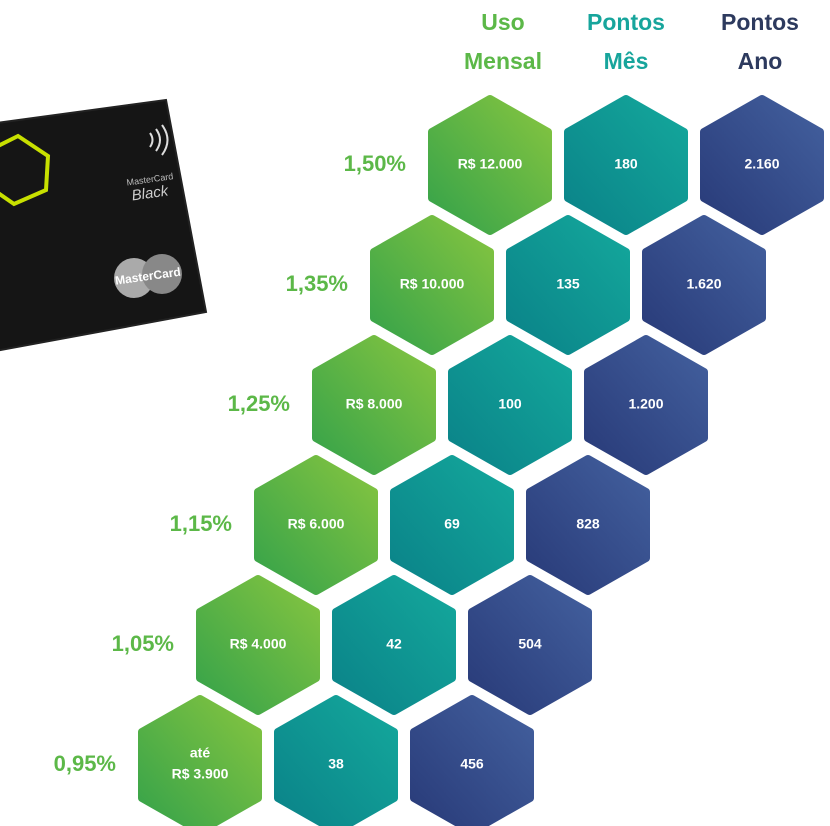 This screenshot has width=830, height=826. I want to click on hexagon-label: R$ 10.000, so click(432, 284).